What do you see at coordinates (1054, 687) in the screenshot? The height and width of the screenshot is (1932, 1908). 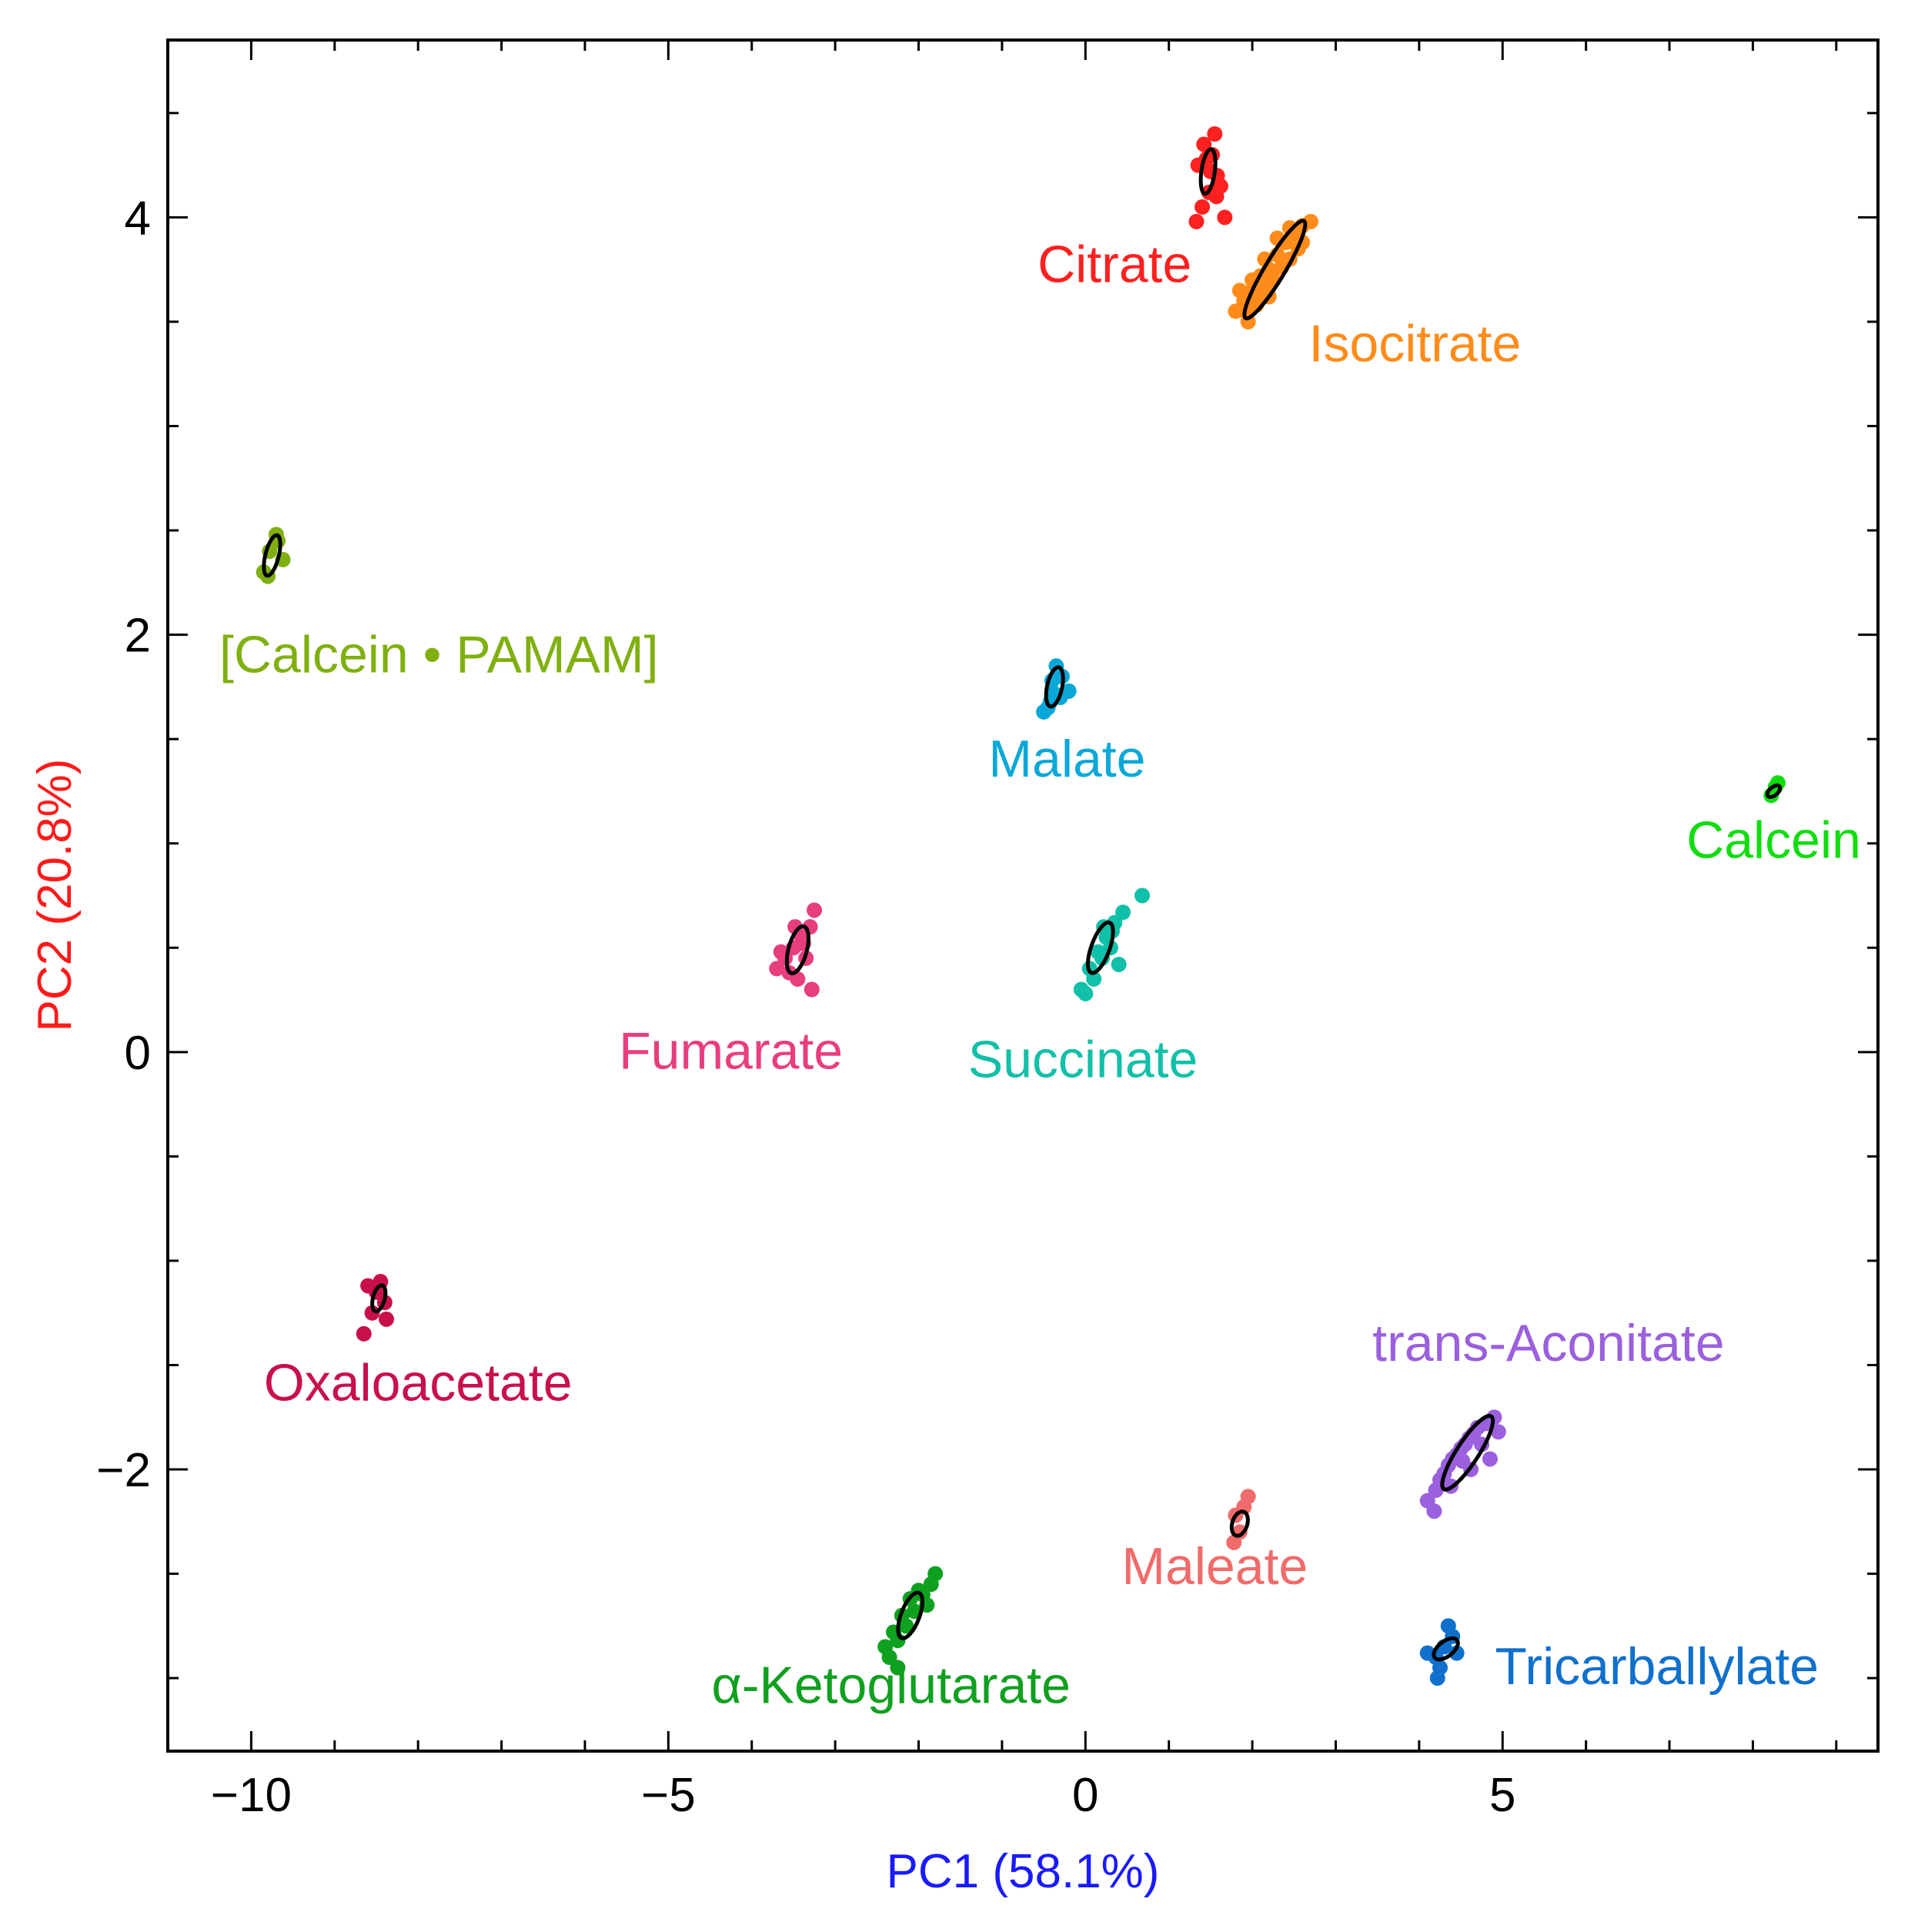 I see `ellipse-malate` at bounding box center [1054, 687].